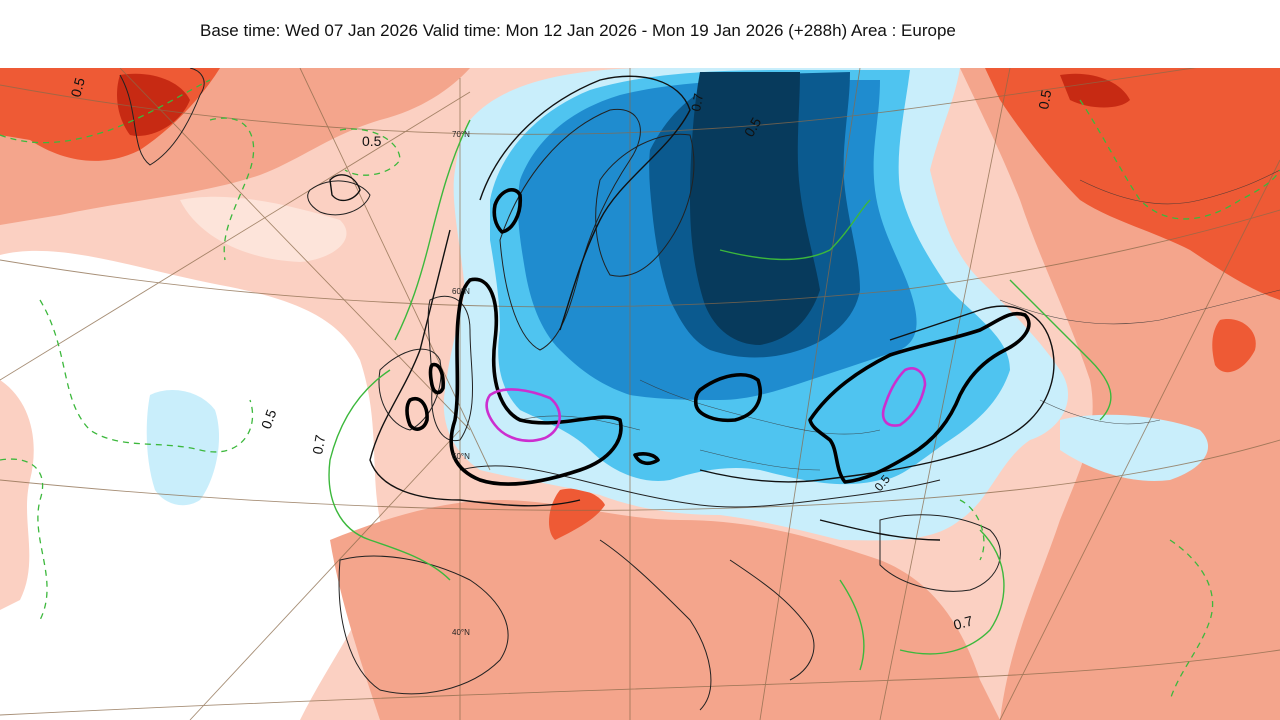 The image size is (1280, 720). What do you see at coordinates (570, 229) in the screenshot?
I see `norway-coast` at bounding box center [570, 229].